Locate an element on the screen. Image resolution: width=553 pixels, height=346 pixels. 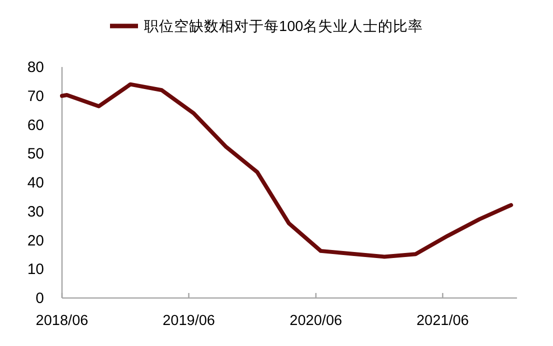
y-tick-label: 80 is located at coordinates (35, 67).